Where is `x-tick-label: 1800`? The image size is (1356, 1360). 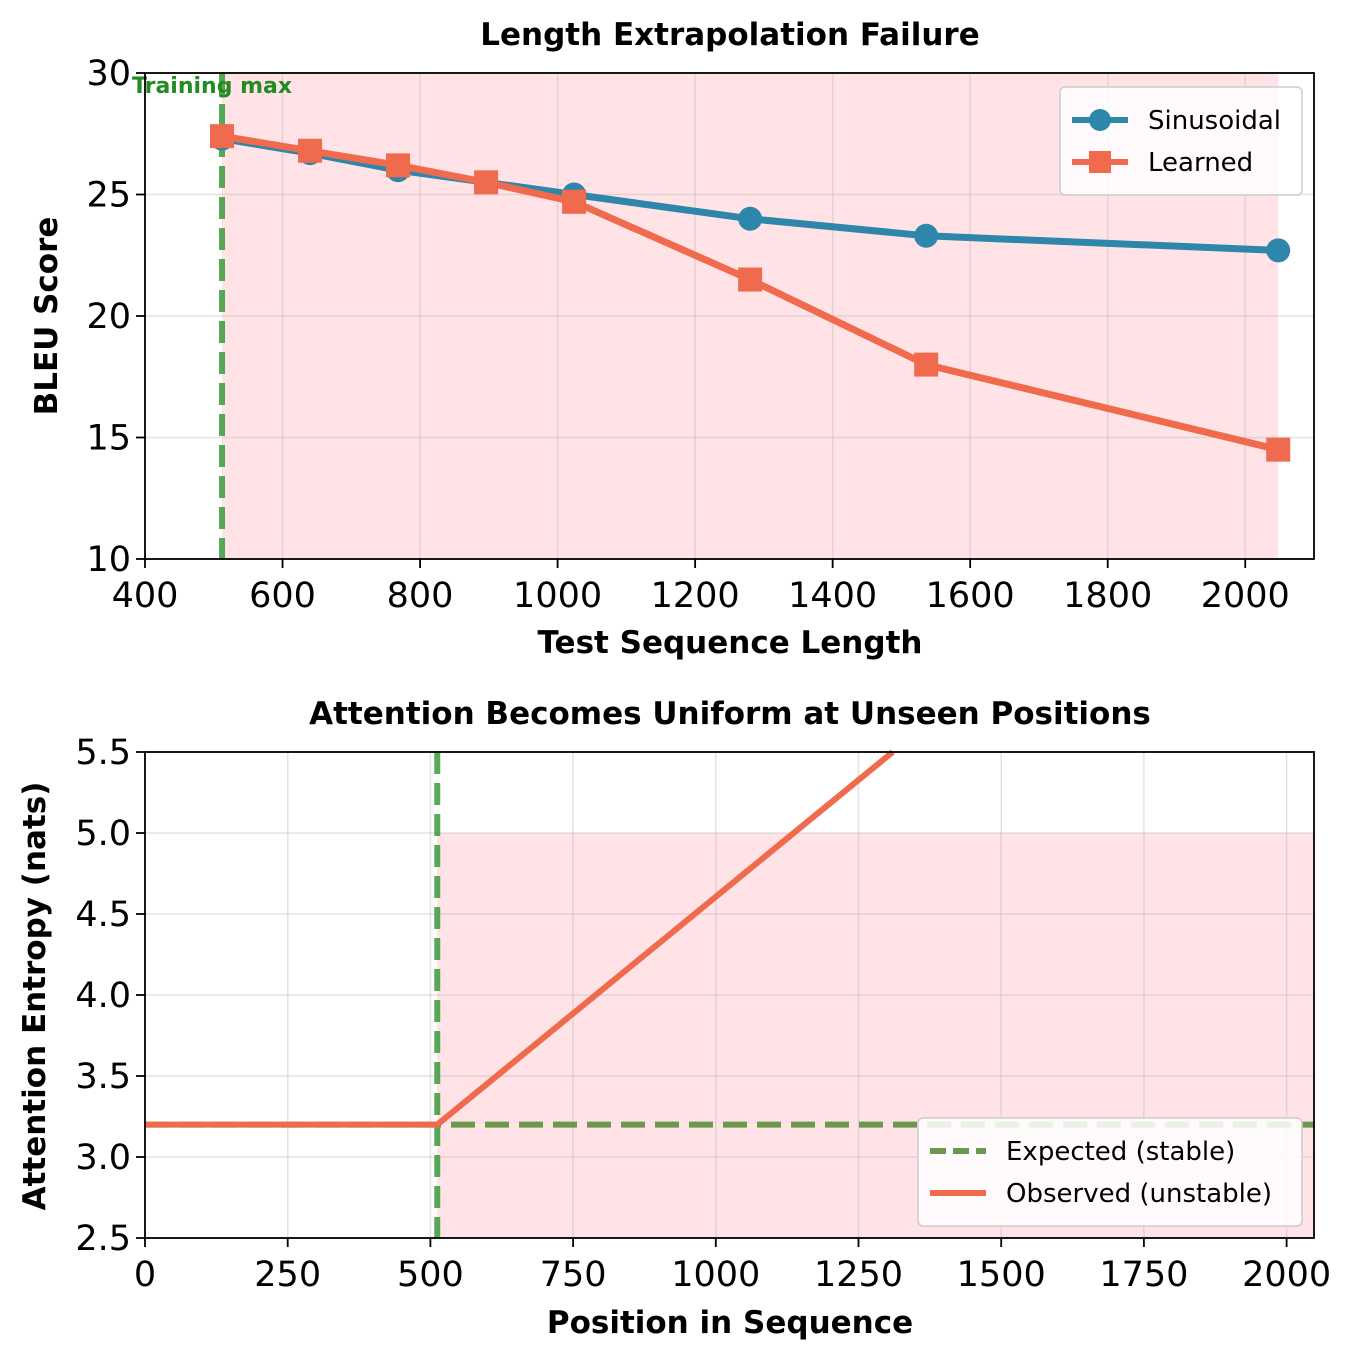 x-tick-label: 1800 is located at coordinates (1107, 596).